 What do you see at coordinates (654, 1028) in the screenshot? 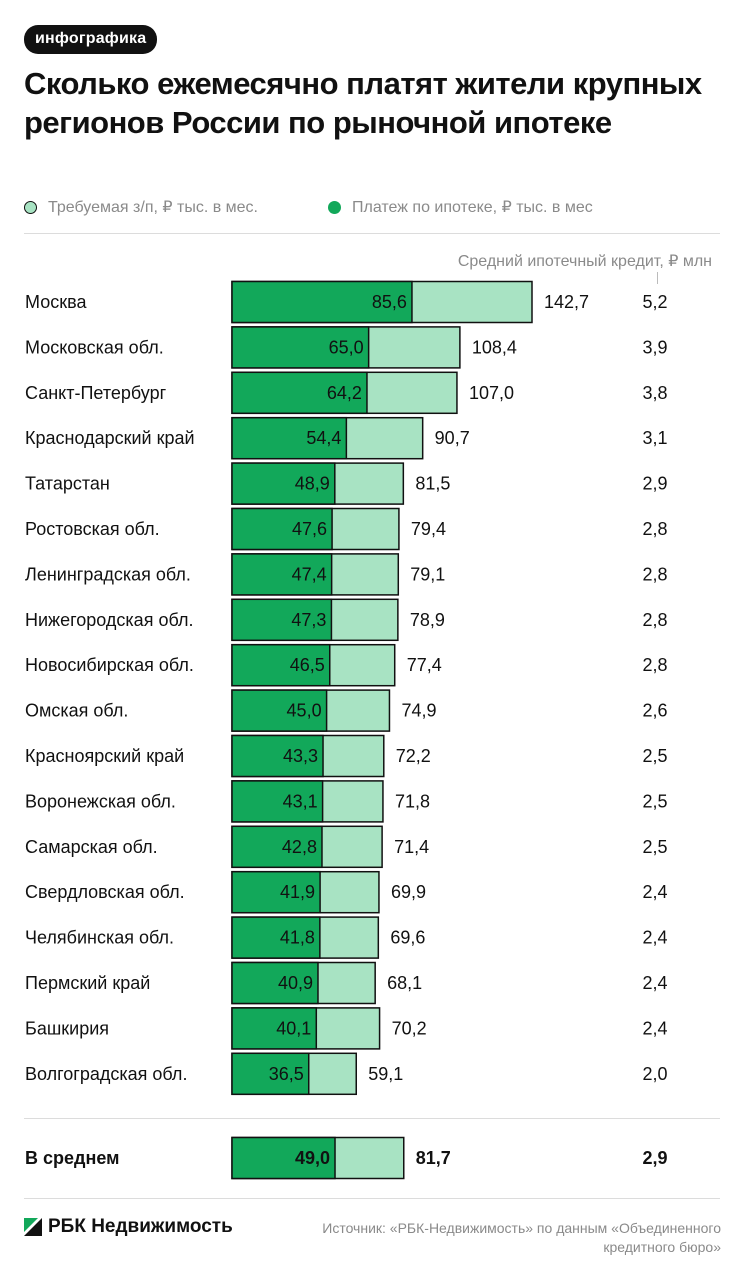
I see `row-16-loan-value: 2,4` at bounding box center [654, 1028].